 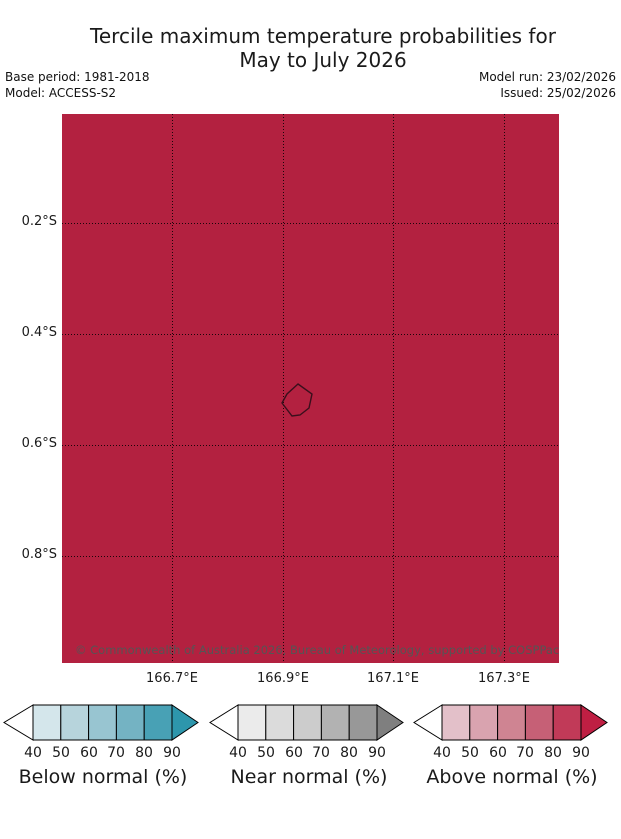 I want to click on issued-text: Issued: 25/02/2026, so click(x=558, y=93).